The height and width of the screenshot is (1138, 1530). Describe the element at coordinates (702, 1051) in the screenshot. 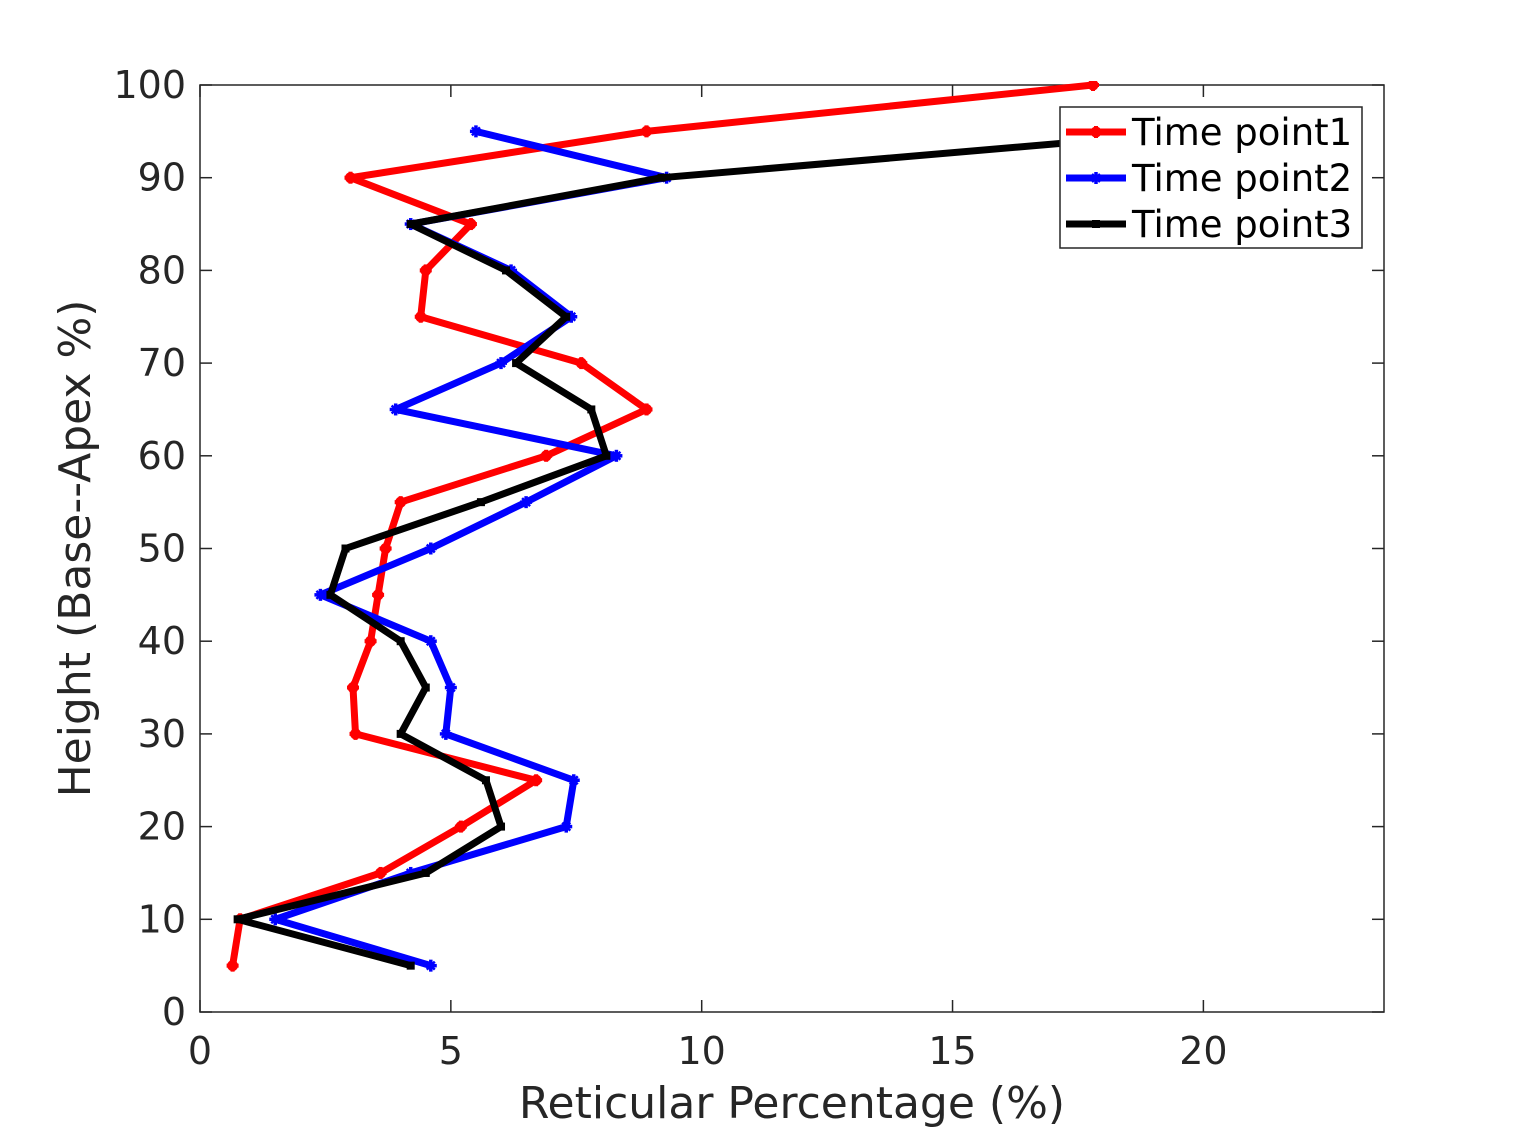

I see `x-tick-label: 10` at that location.